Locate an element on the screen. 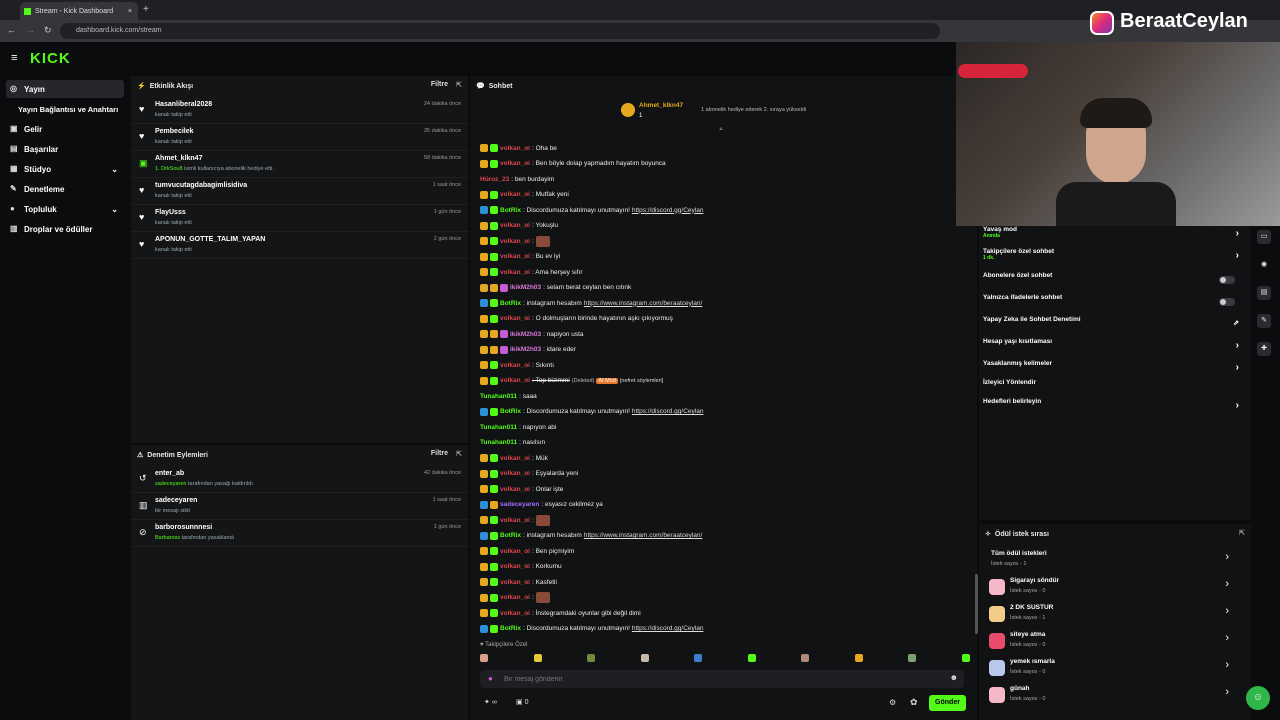 Image resolution: width=1280 pixels, height=720 pixels. chat-message: volkan_oi: Ben piçmiyim is located at coordinates (527, 551).